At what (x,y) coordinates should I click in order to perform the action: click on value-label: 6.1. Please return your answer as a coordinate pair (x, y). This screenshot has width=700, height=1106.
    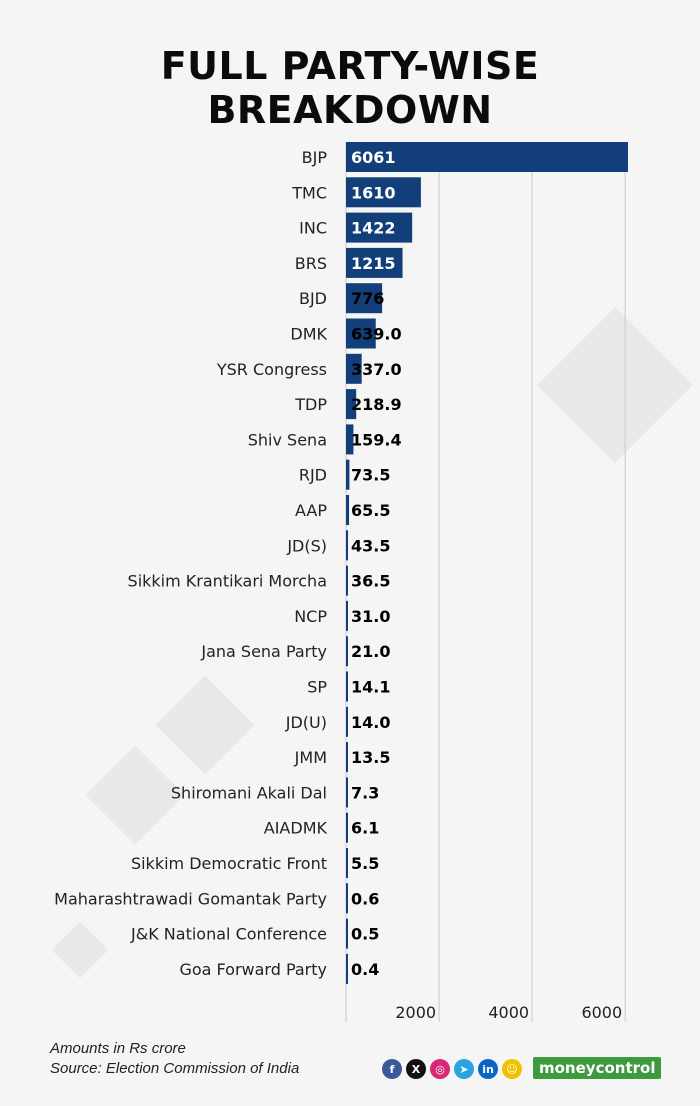
    Looking at the image, I should click on (365, 828).